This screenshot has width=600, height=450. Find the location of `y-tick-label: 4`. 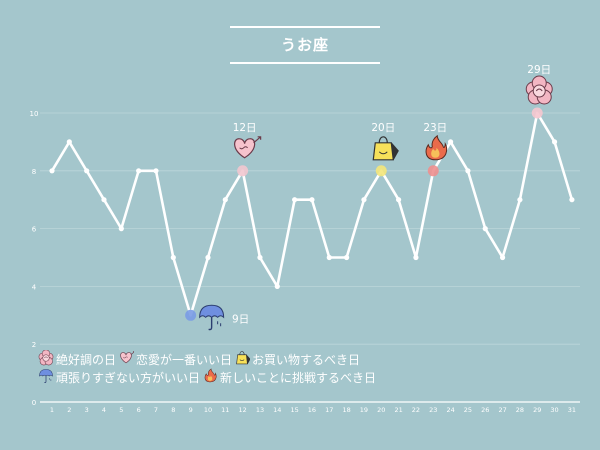

y-tick-label: 4 is located at coordinates (34, 287).